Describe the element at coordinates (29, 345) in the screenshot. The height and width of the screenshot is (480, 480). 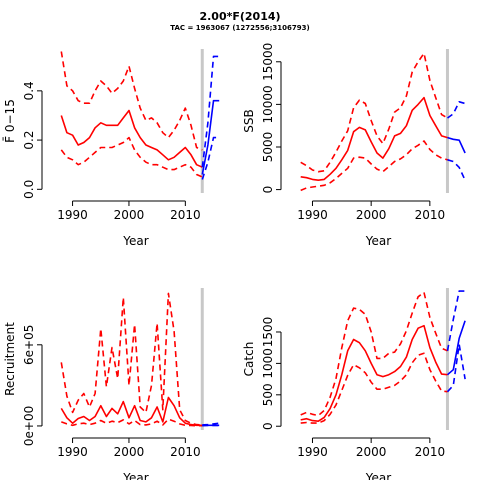
I see `y-tick-label: 6e+05` at that location.